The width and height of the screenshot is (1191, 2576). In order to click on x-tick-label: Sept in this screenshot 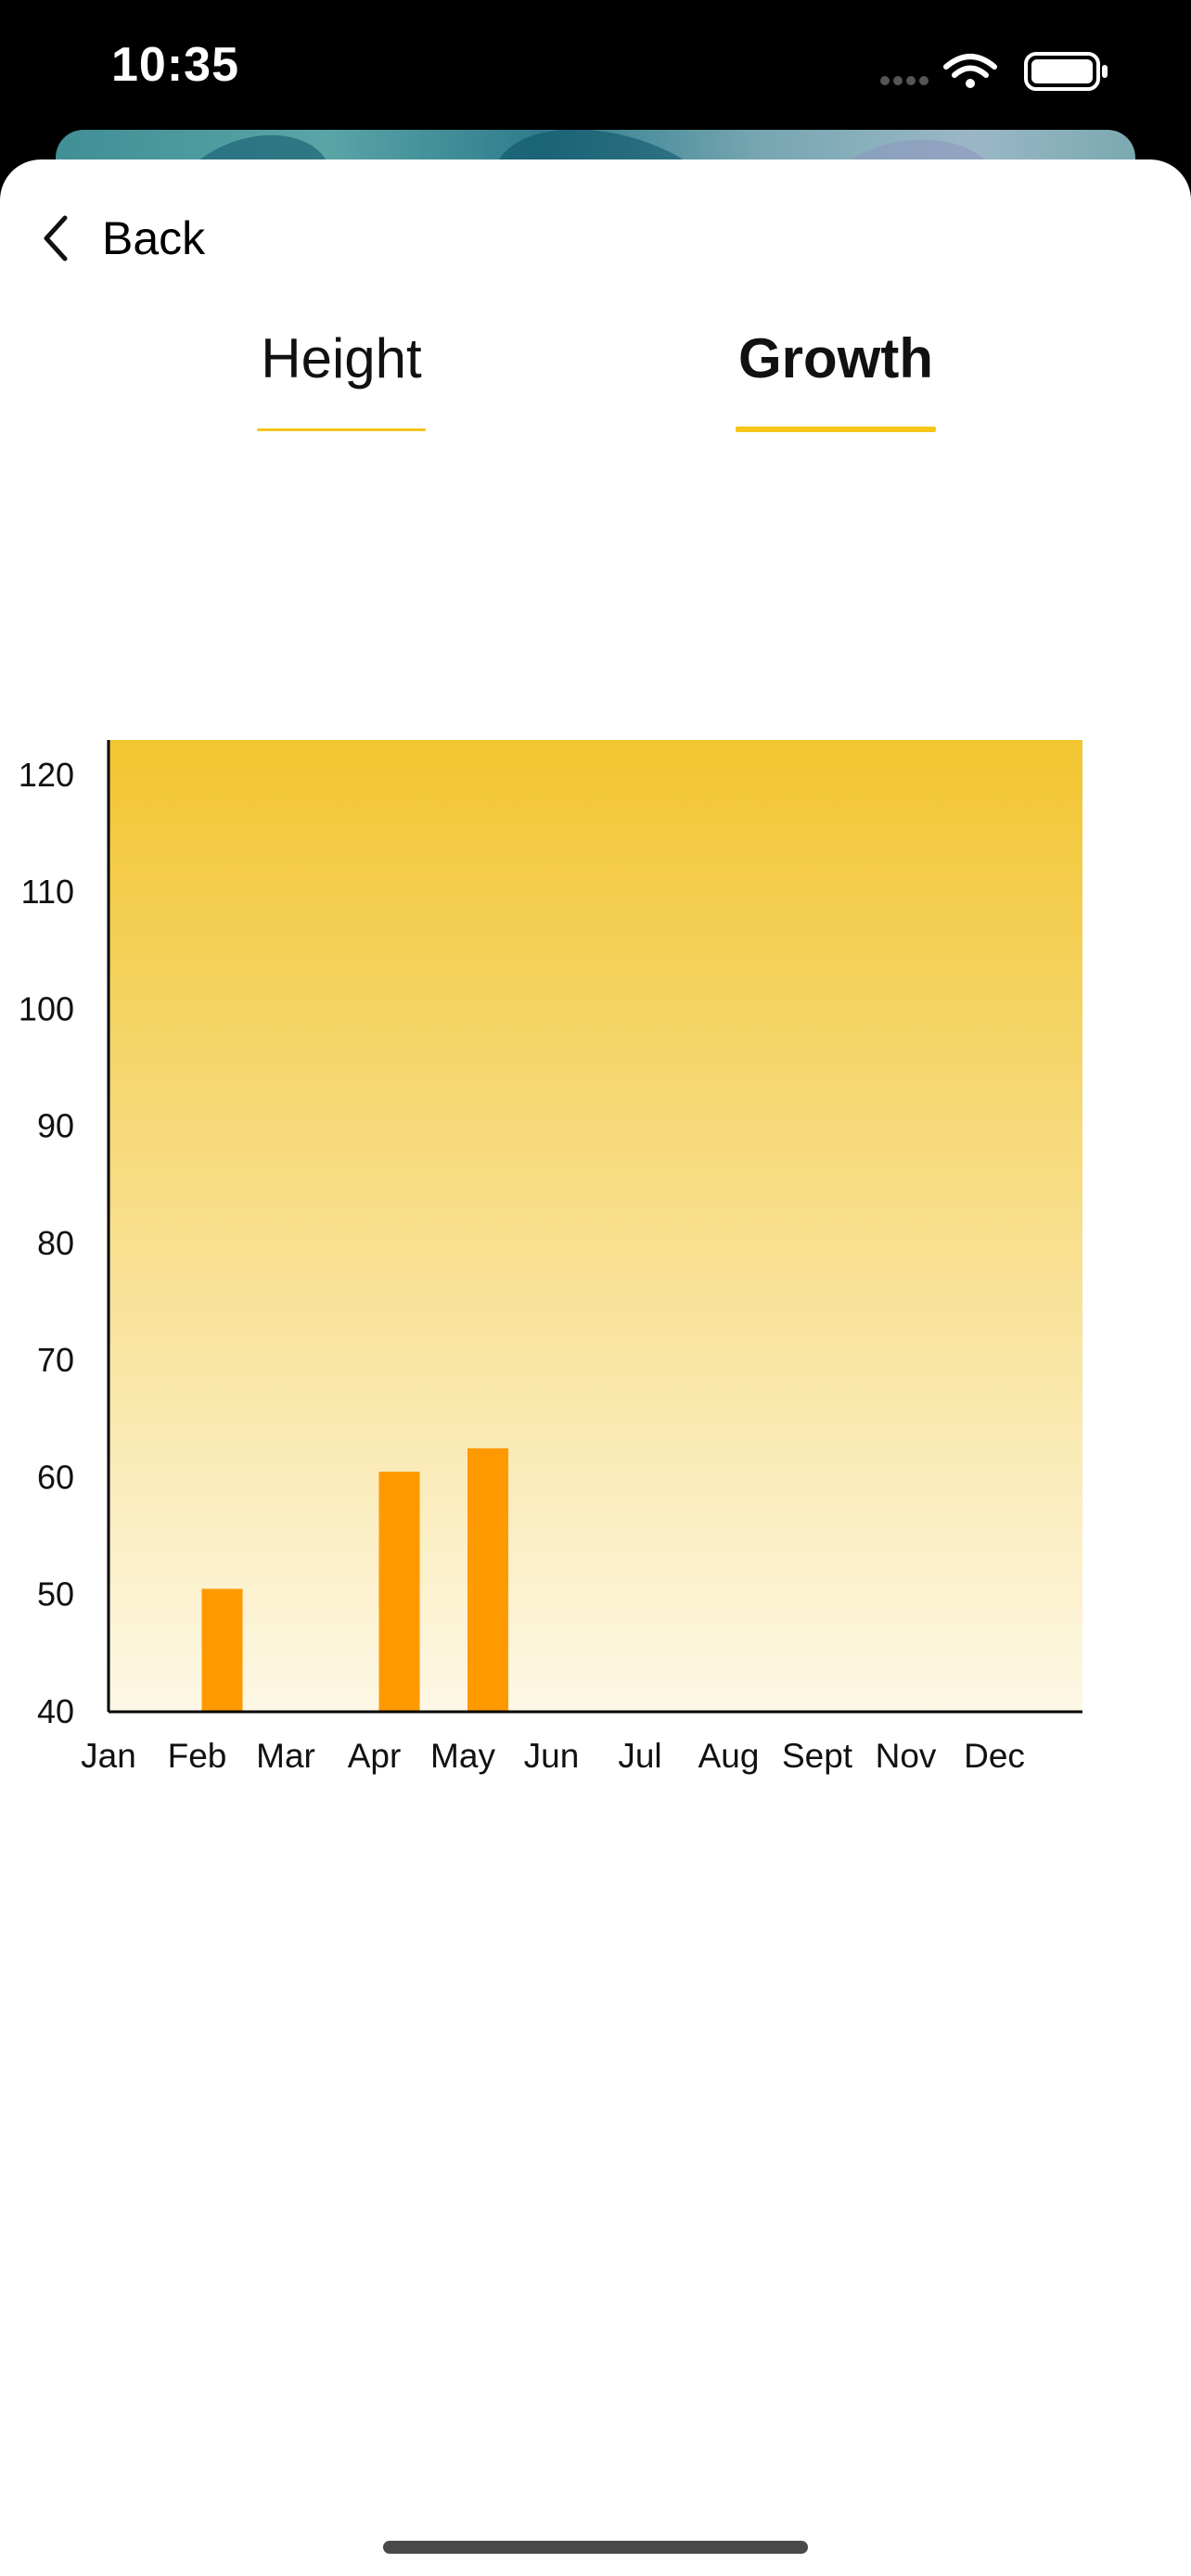, I will do `click(817, 1756)`.